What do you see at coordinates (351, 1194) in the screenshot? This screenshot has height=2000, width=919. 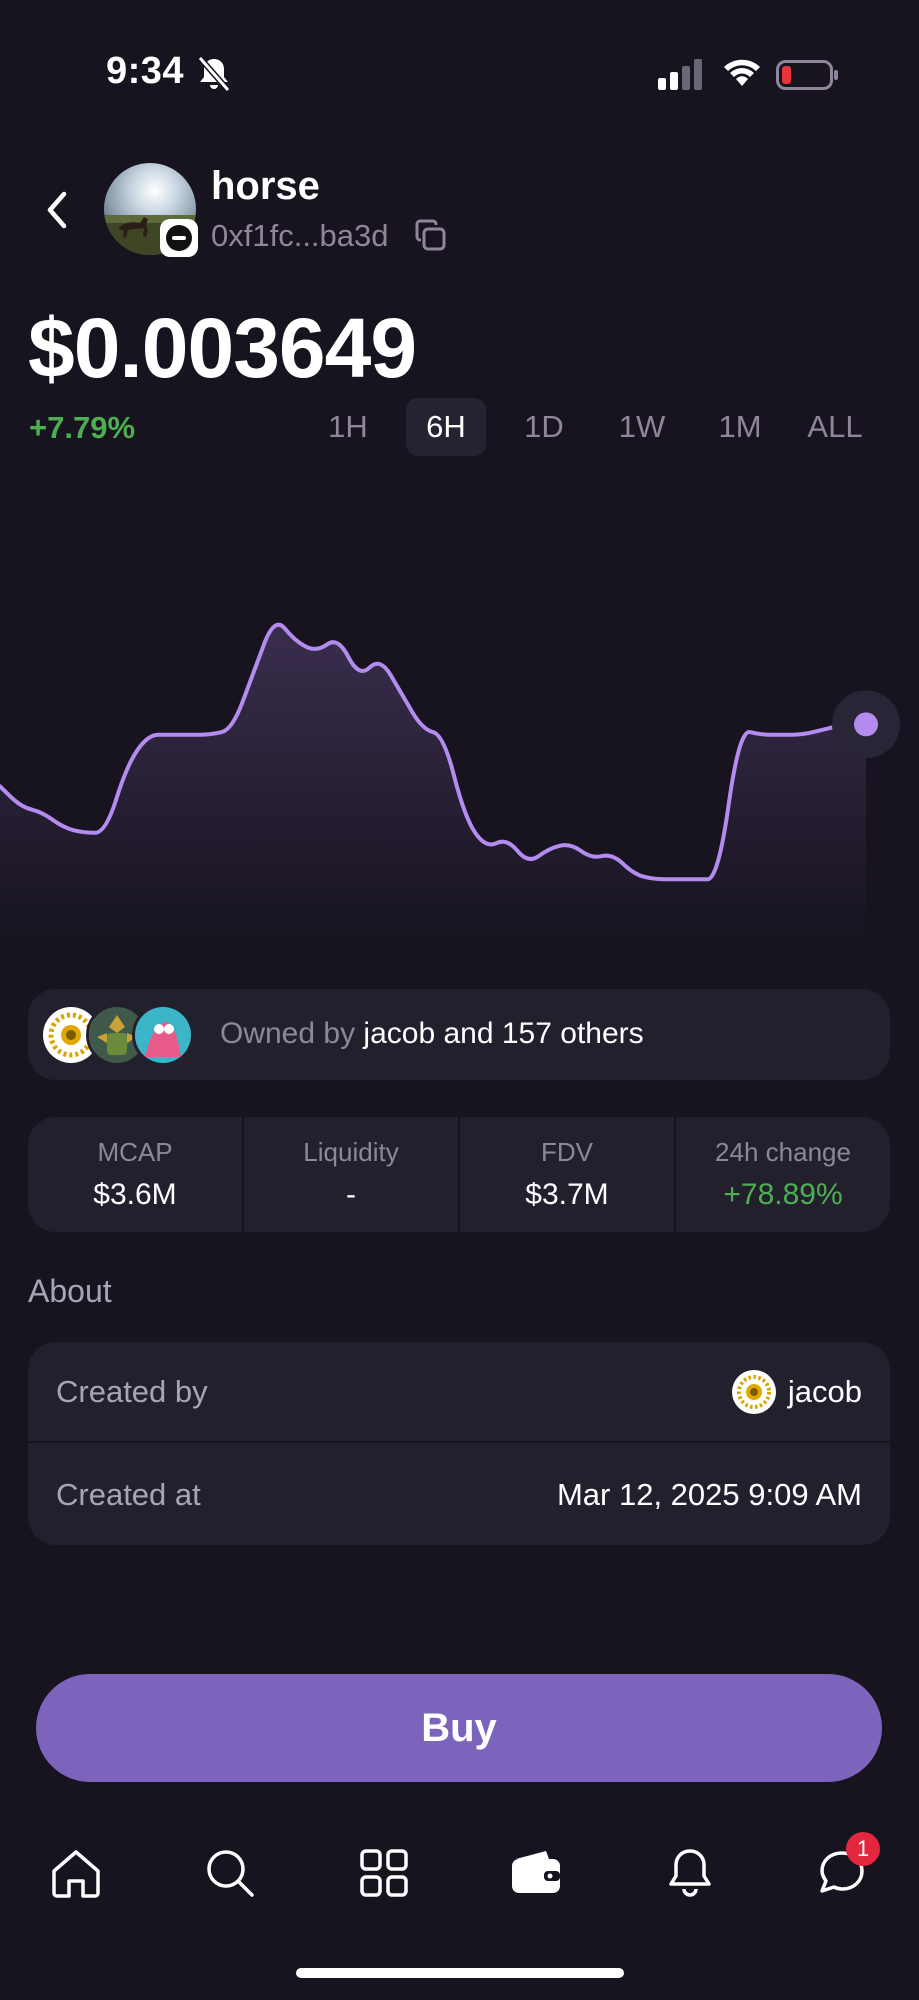 I see `stat-value: -` at bounding box center [351, 1194].